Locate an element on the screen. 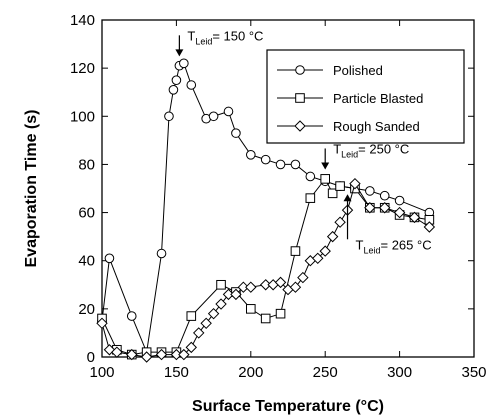  y-tick-label: 60 is located at coordinates (86, 213).